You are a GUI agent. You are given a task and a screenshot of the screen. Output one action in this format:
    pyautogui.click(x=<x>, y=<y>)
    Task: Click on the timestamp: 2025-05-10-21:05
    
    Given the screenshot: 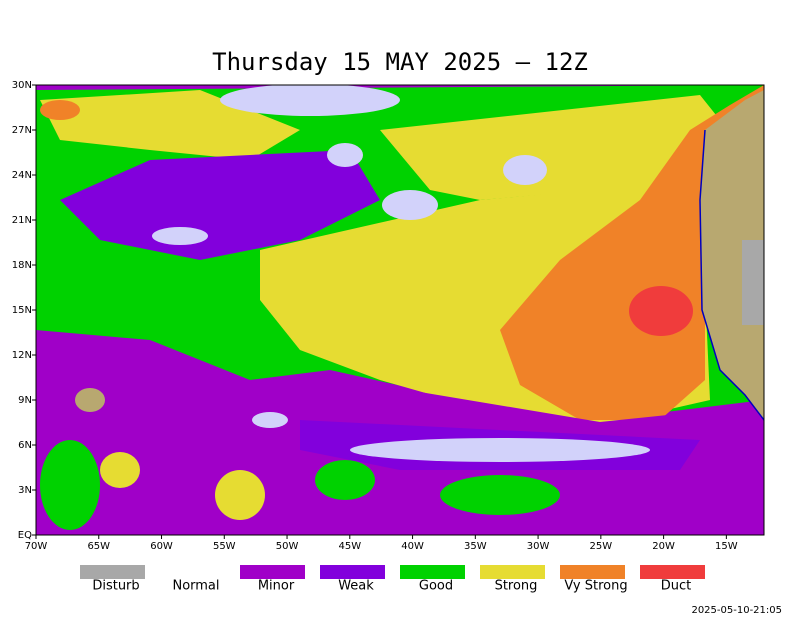 What is the action you would take?
    pyautogui.click(x=736, y=610)
    